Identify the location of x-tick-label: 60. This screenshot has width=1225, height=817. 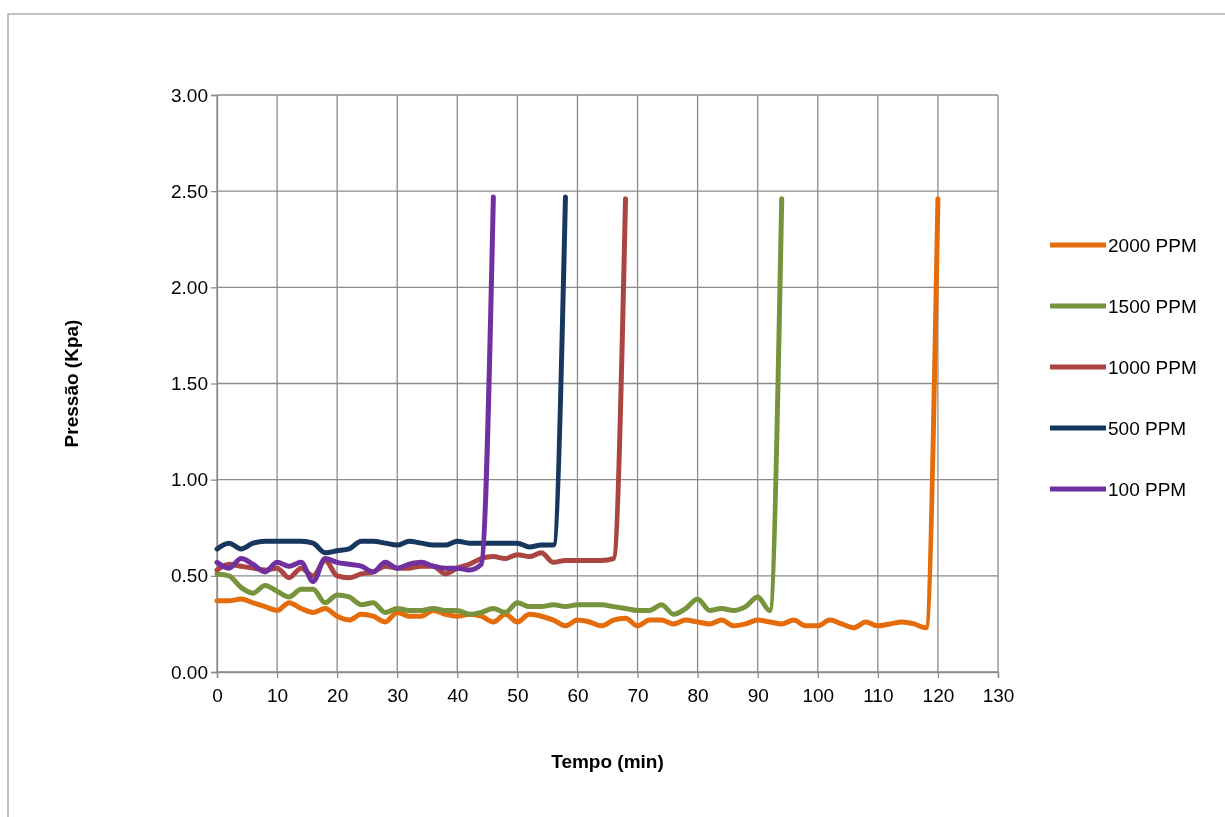
(578, 695).